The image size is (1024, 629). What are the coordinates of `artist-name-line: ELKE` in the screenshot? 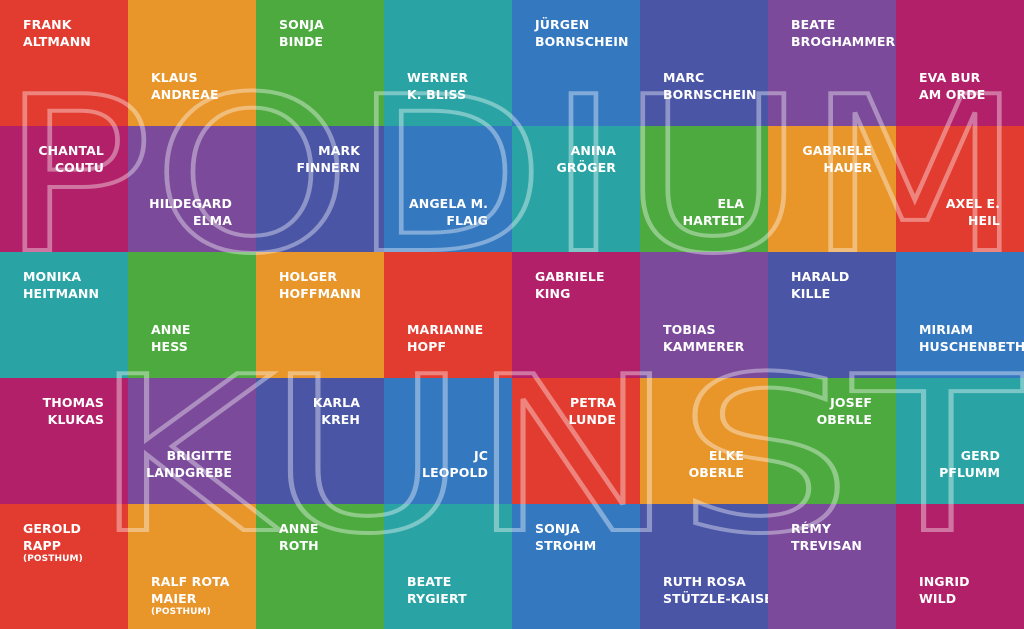 It's located at (726, 455).